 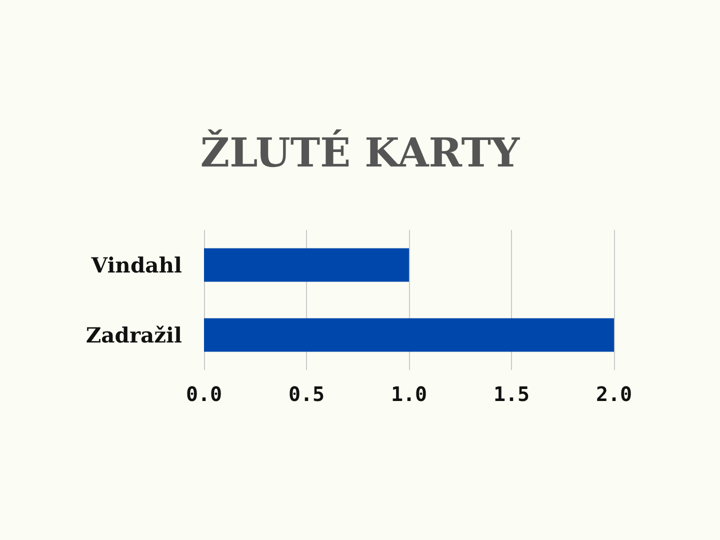 I want to click on x-tick-label: 1.0, so click(x=409, y=394).